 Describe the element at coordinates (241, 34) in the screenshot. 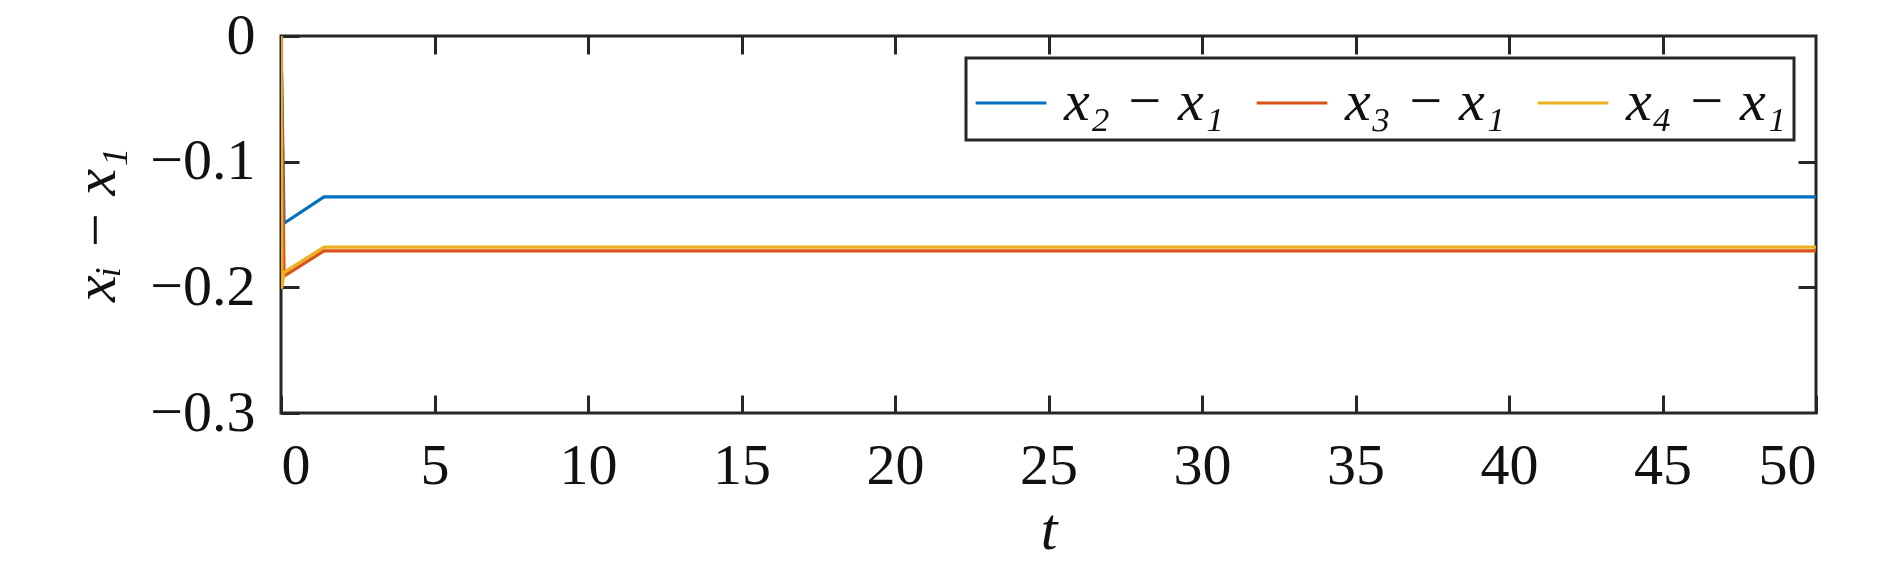

I see `y-tick-label: 0` at that location.